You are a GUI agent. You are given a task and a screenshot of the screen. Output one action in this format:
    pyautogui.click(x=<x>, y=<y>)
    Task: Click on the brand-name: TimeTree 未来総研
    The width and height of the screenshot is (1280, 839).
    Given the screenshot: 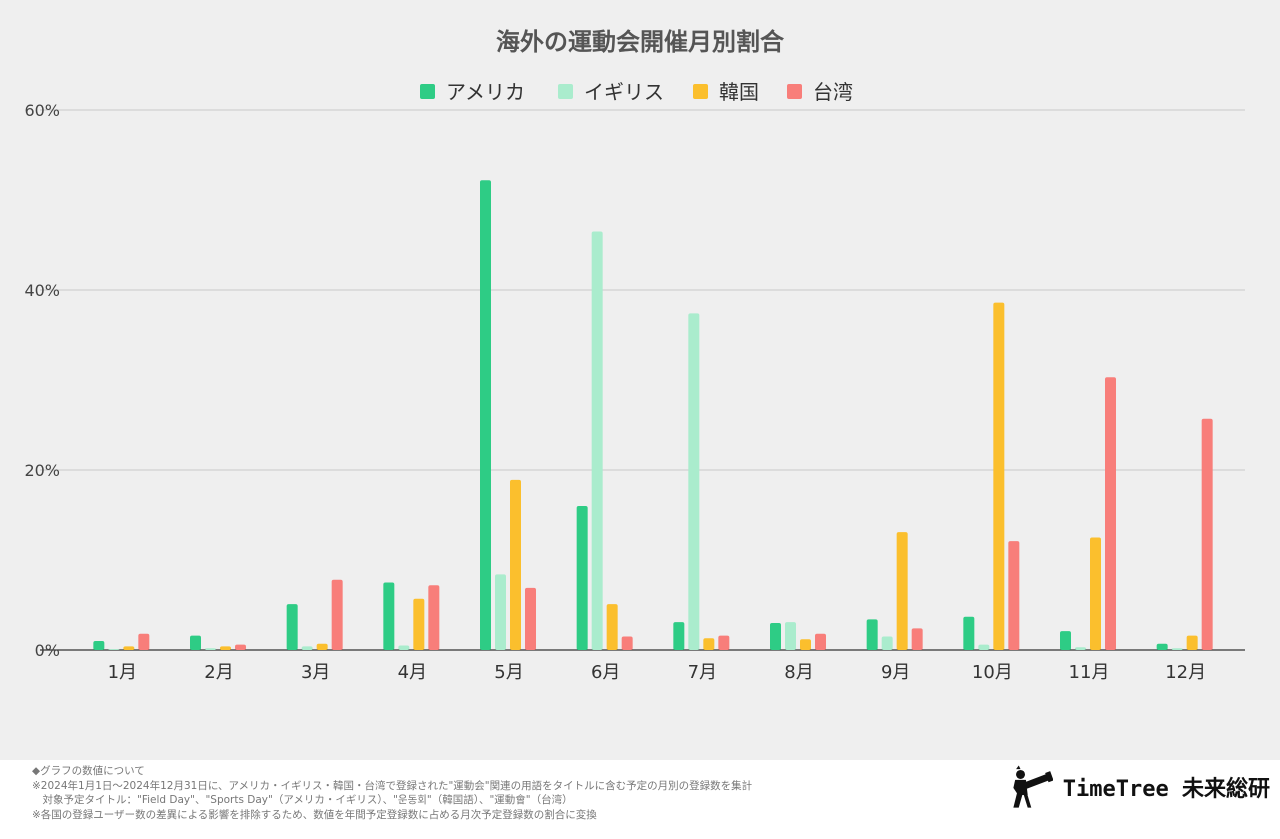 What is the action you would take?
    pyautogui.click(x=1166, y=789)
    